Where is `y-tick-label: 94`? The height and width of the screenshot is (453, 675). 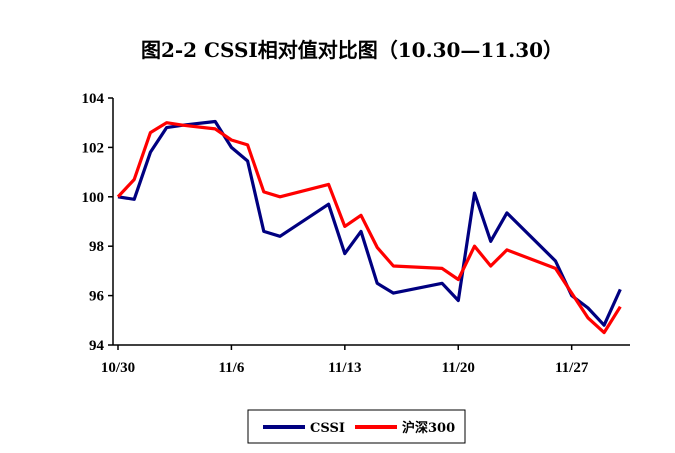
y-tick-label: 94 is located at coordinates (97, 346).